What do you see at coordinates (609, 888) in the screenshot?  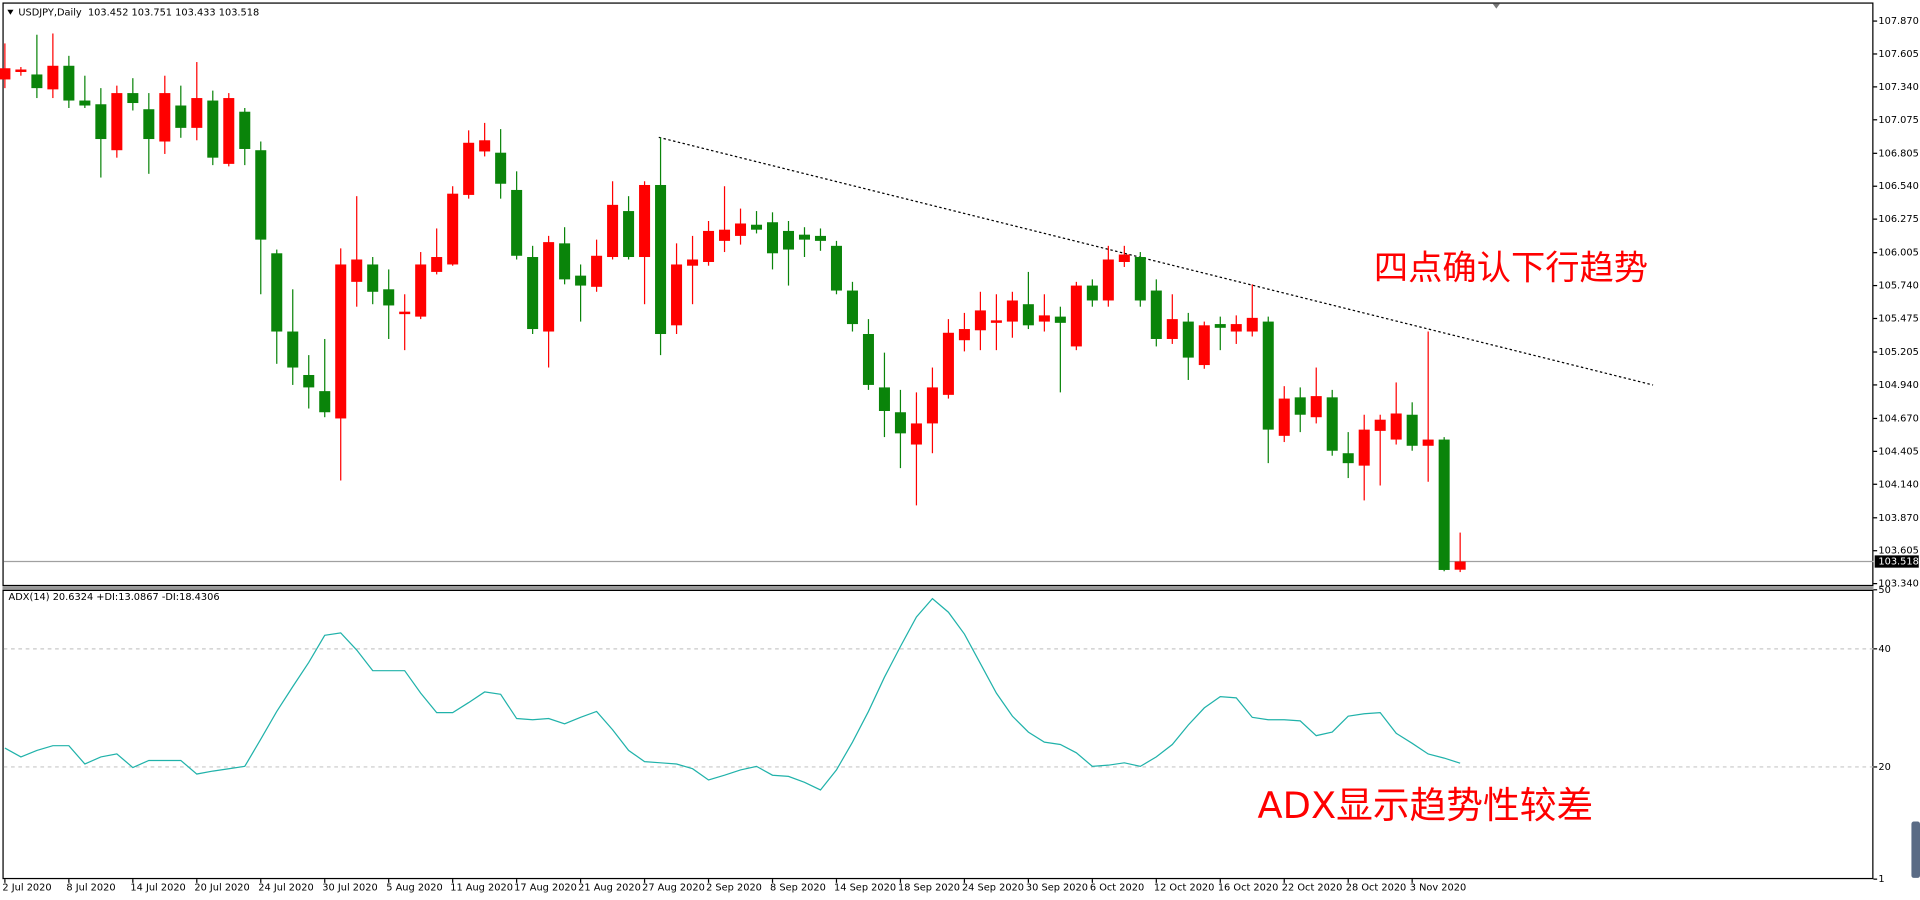 I see `x-tick-label: 21 Aug 2020` at bounding box center [609, 888].